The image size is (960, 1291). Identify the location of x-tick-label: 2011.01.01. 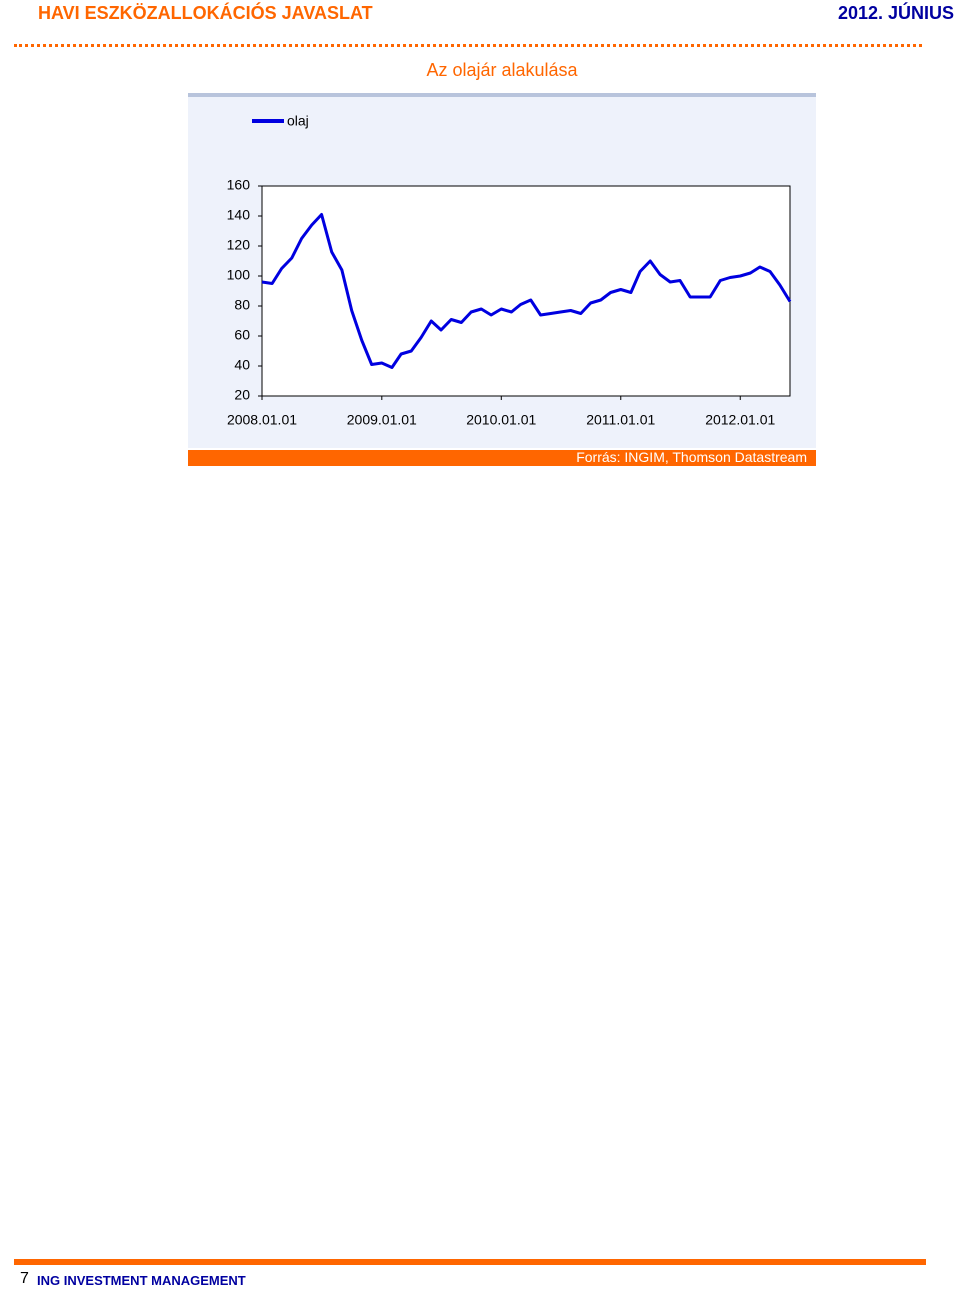
(620, 420).